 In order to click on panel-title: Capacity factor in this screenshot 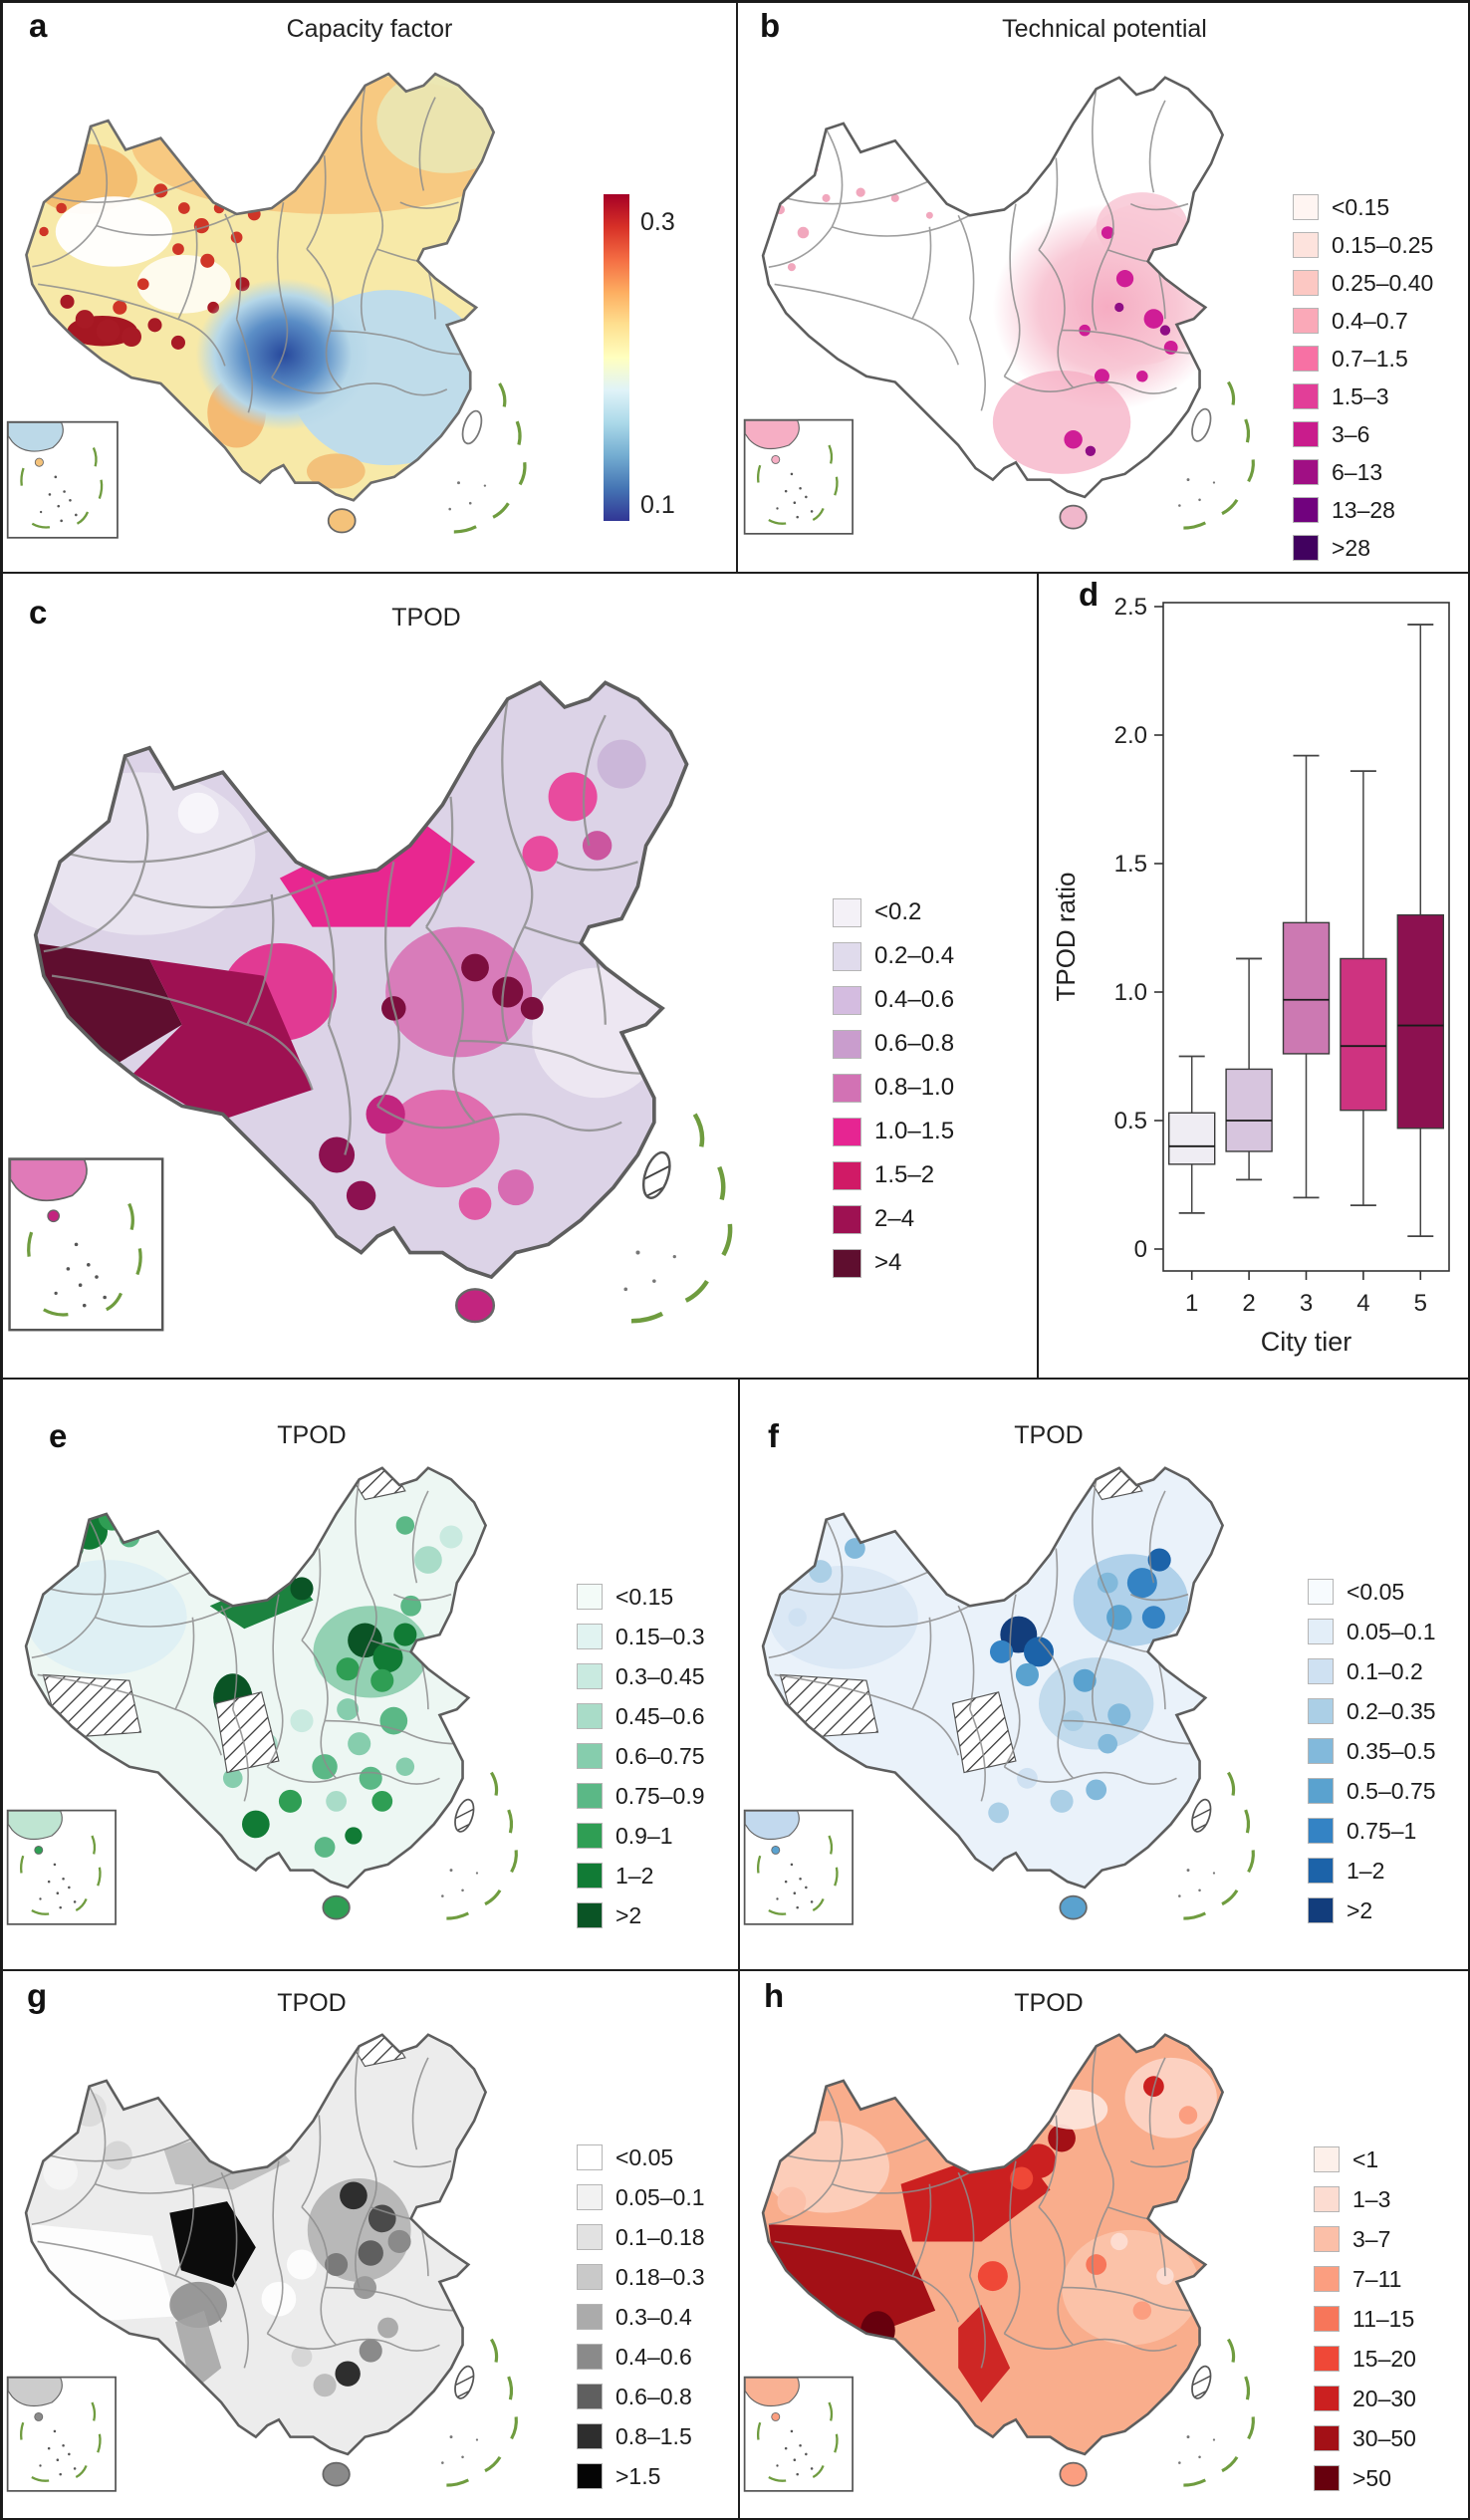, I will do `click(370, 29)`.